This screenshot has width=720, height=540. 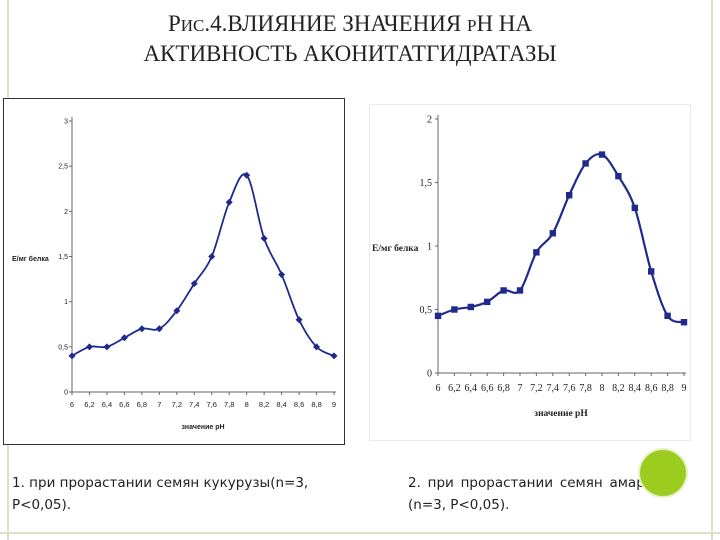 I want to click on slide-title-line1: РИС.4.ВЛИЯНИЕ ЗНАЧЕНИЯ РН НА, so click(x=350, y=25).